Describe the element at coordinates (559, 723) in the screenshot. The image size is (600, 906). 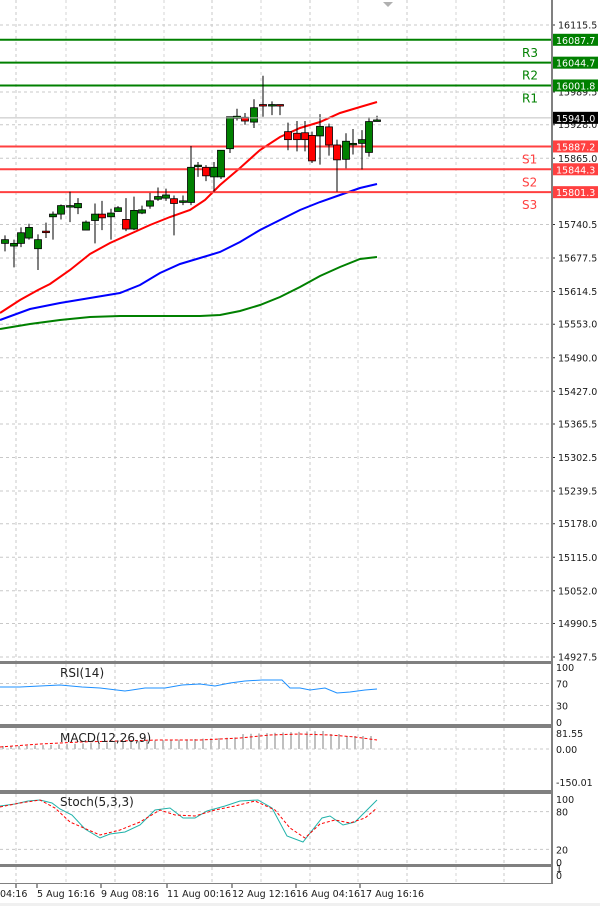
I see `rsi-tick-label: 0` at that location.